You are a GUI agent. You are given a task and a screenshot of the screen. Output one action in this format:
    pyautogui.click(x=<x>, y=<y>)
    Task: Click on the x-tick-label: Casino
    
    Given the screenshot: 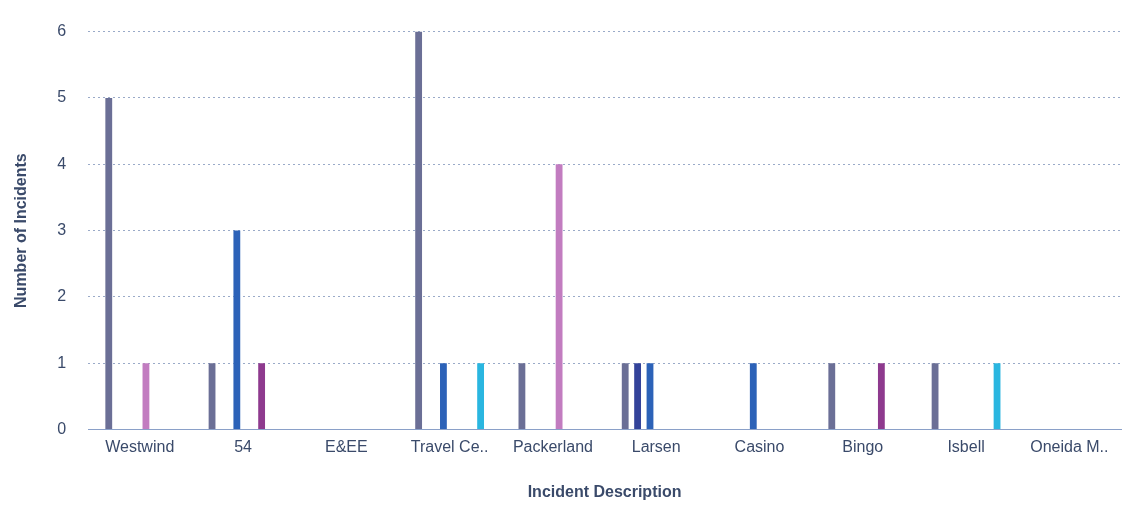 What is the action you would take?
    pyautogui.click(x=759, y=446)
    